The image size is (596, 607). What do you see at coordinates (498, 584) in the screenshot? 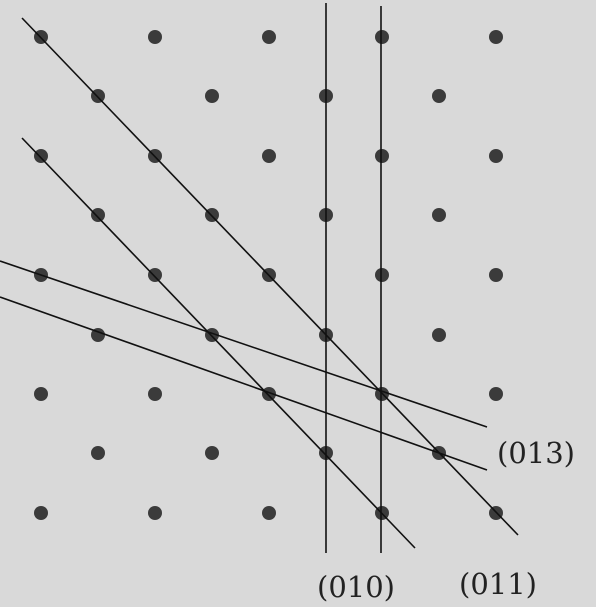
I see `plane-label-011: (011)` at bounding box center [498, 584].